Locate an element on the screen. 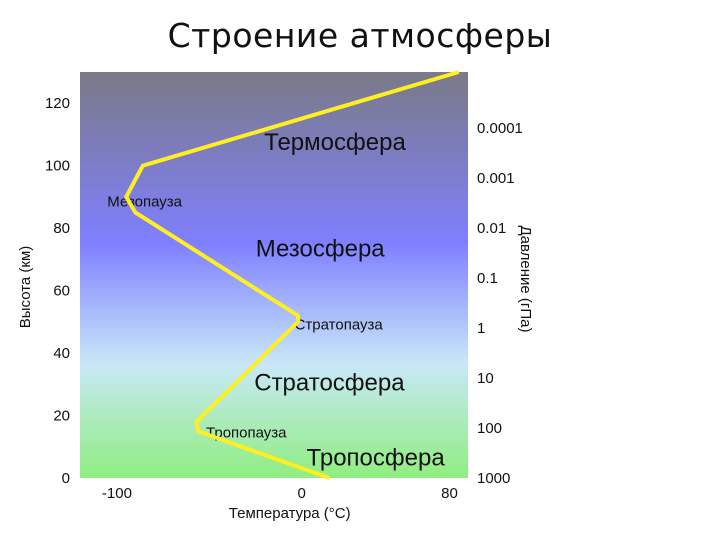 Image resolution: width=720 pixels, height=540 pixels. pressure-tick-label: 1000 is located at coordinates (493, 478).